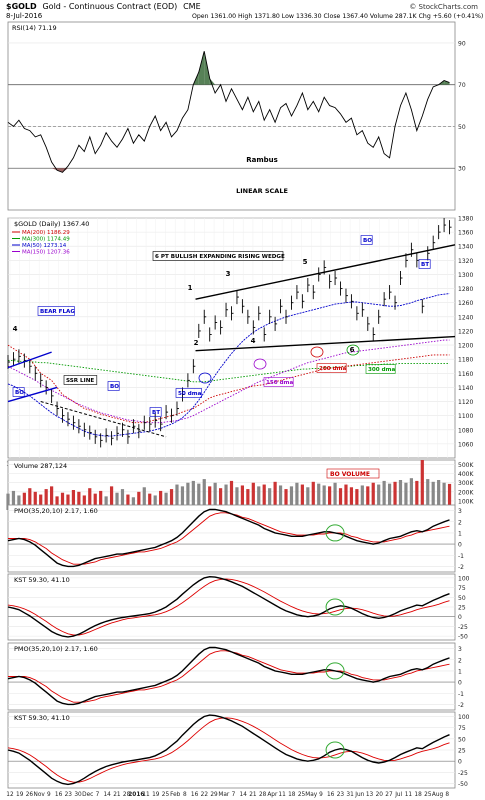 This screenshot has width=485, height=800. What do you see at coordinates (228, 750) in the screenshot?
I see `kst-2-main-line` at bounding box center [228, 750].